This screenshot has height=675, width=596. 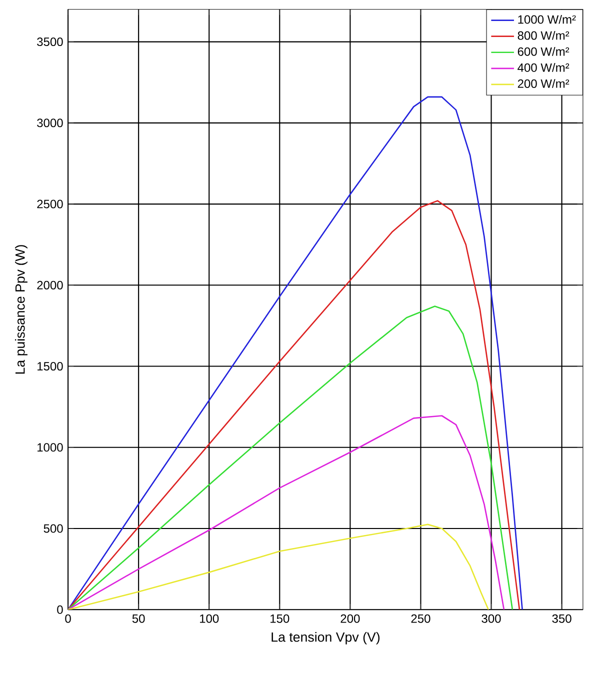 What do you see at coordinates (49, 42) in the screenshot?
I see `y-tick-label: 3500` at bounding box center [49, 42].